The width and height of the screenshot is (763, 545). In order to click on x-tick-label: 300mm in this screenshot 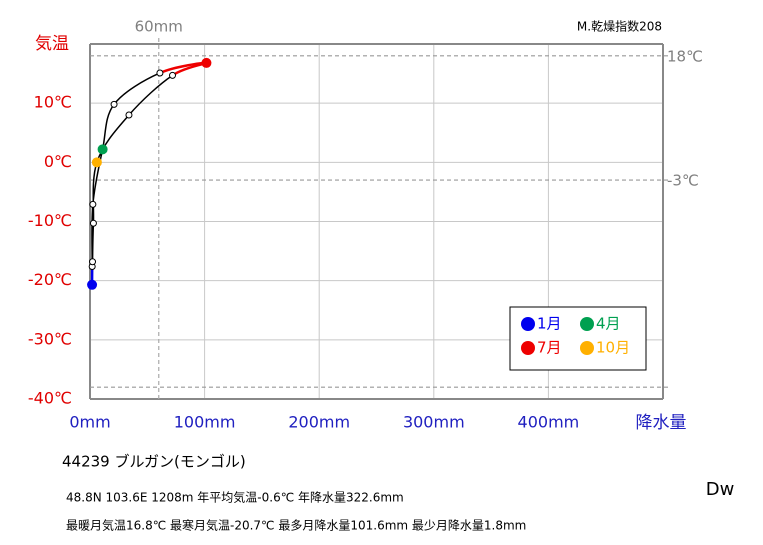, I will do `click(434, 422)`.